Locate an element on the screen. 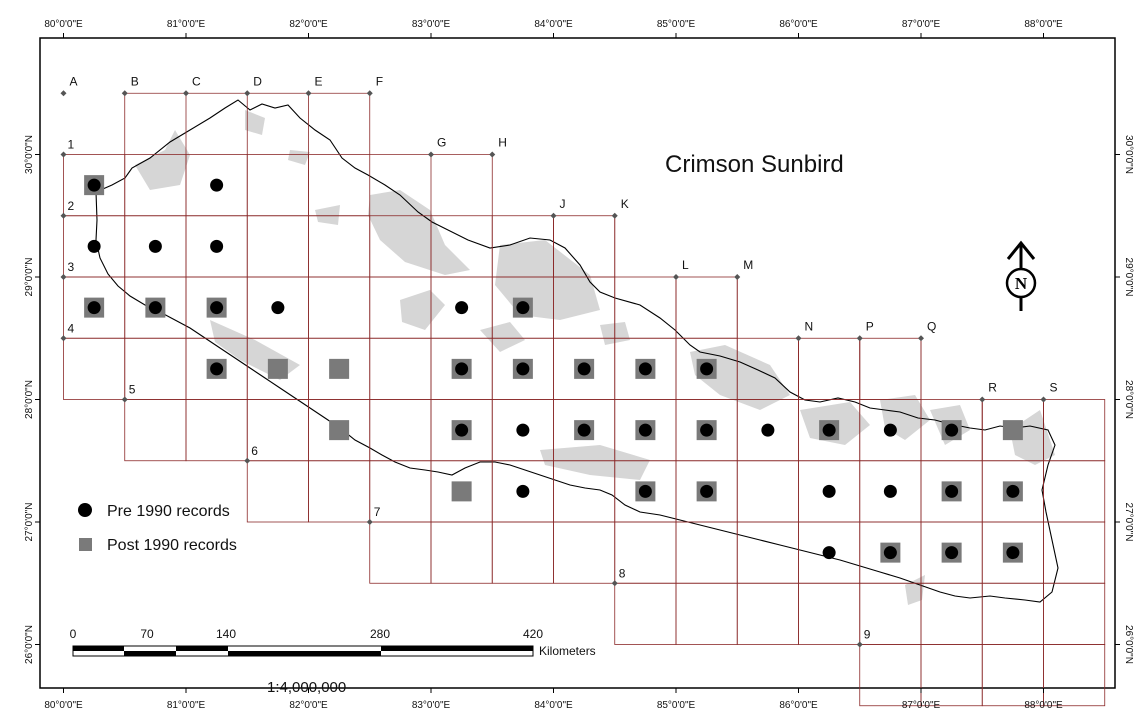 Image resolution: width=1139 pixels, height=716 pixels. grid-row-label: 8 is located at coordinates (622, 573).